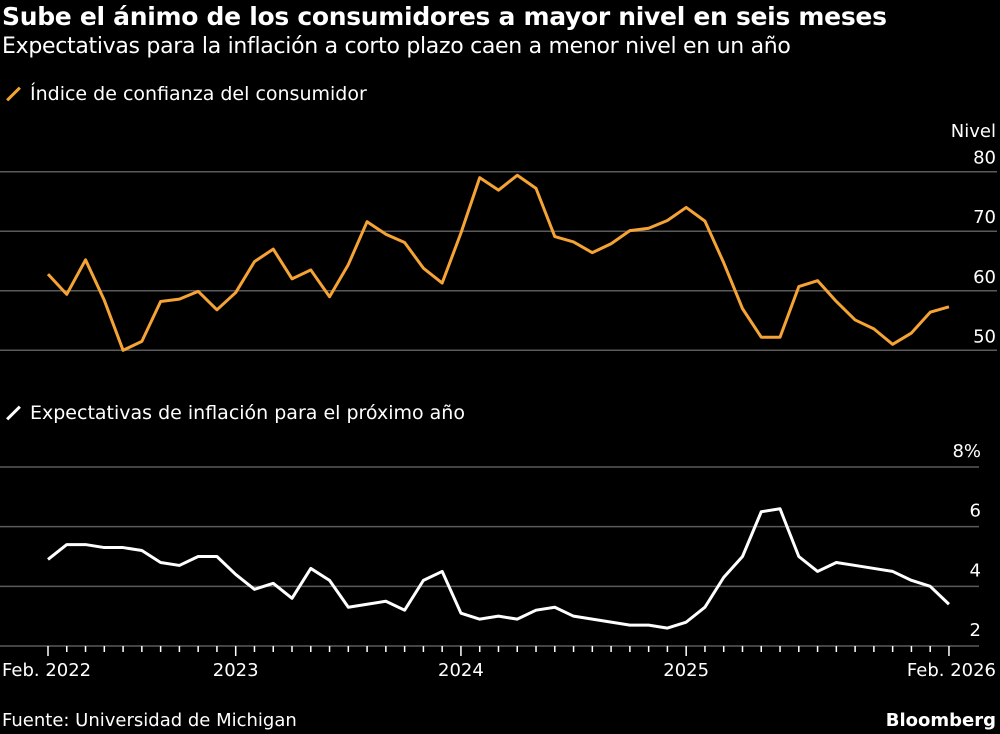  What do you see at coordinates (461, 670) in the screenshot?
I see `x-tick-label: 2024` at bounding box center [461, 670].